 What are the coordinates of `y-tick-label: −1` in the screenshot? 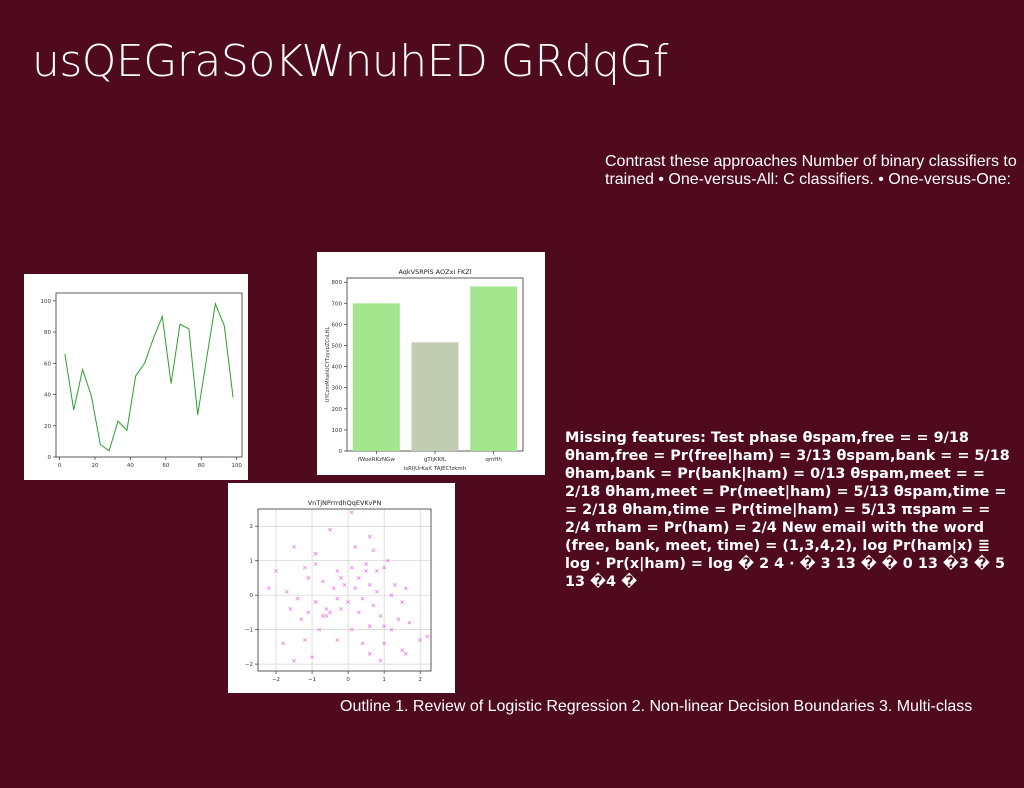 It's located at (249, 631).